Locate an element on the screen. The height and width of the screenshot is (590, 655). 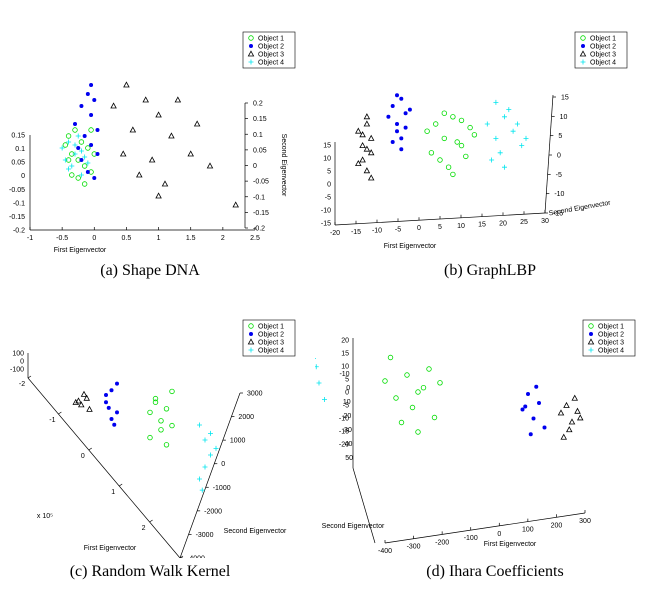
y-tick-label-left: -15 is located at coordinates (326, 224).